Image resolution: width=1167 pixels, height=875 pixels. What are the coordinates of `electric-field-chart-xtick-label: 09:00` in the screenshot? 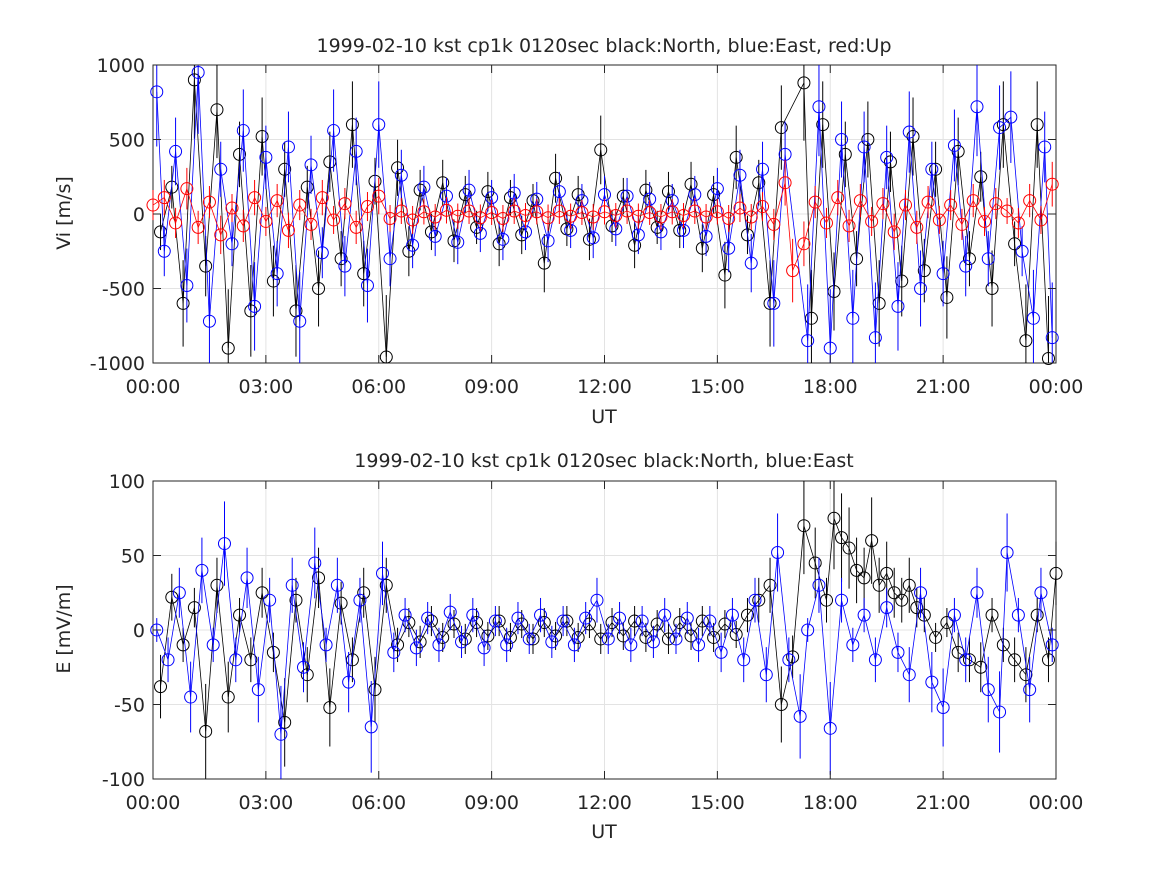 It's located at (491, 803).